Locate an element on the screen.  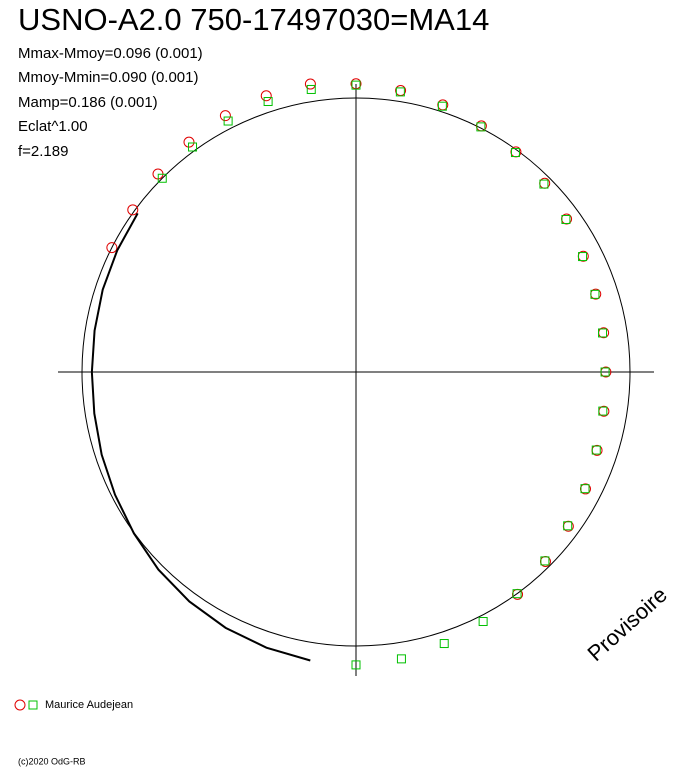
legend-circle is located at coordinates (20, 705).